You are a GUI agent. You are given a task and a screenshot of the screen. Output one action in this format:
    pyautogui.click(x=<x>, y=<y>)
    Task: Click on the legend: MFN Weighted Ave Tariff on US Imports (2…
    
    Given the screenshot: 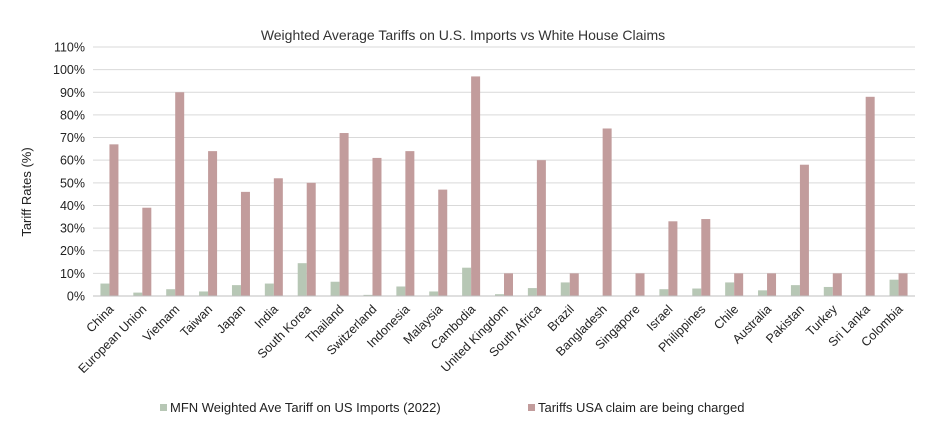 What is the action you would take?
    pyautogui.click(x=452, y=407)
    